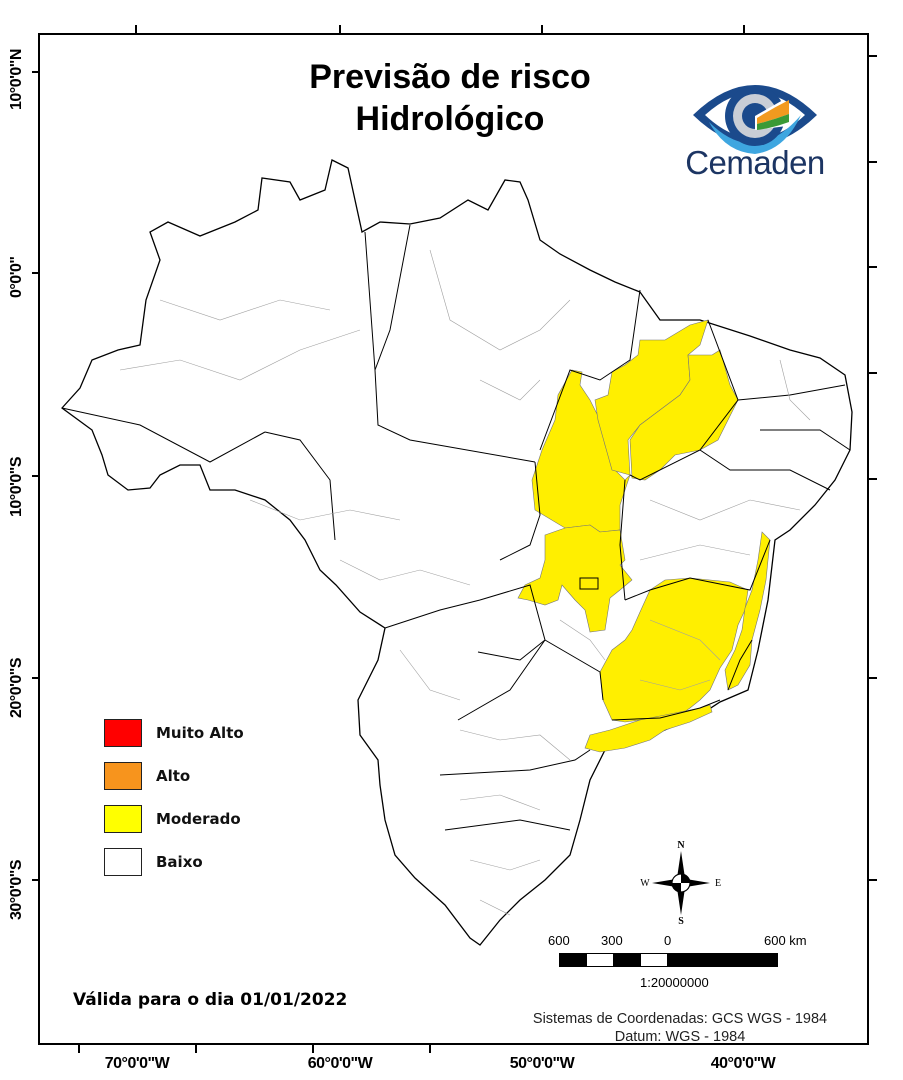 Image resolution: width=903 pixels, height=1080 pixels. What do you see at coordinates (718, 883) in the screenshot?
I see `svg-text: E` at bounding box center [718, 883].